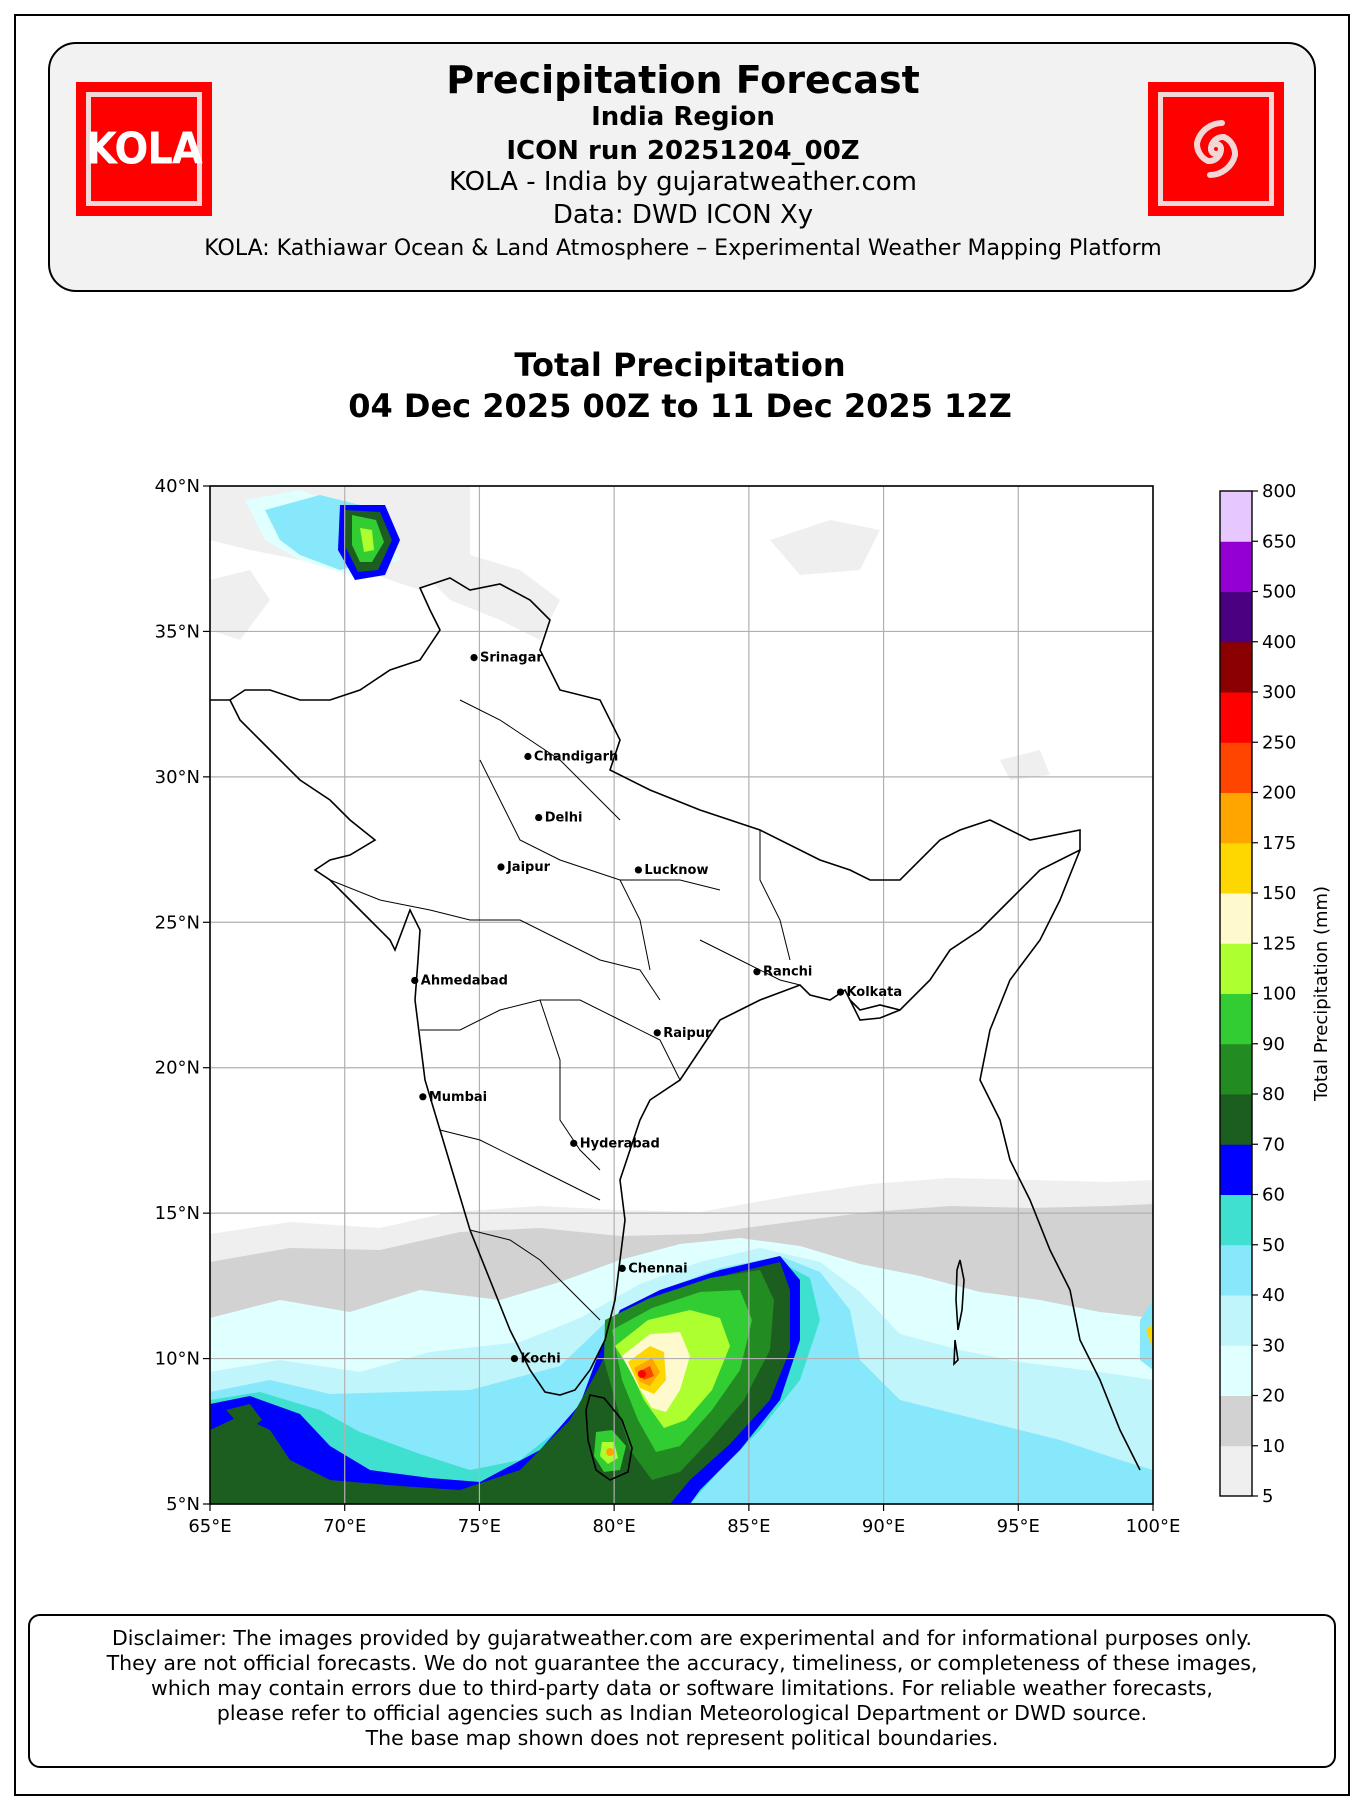 The width and height of the screenshot is (1366, 1812). Describe the element at coordinates (682, 182) in the screenshot. I see `header-site: KOLA - India by gujaratweather.com` at that location.